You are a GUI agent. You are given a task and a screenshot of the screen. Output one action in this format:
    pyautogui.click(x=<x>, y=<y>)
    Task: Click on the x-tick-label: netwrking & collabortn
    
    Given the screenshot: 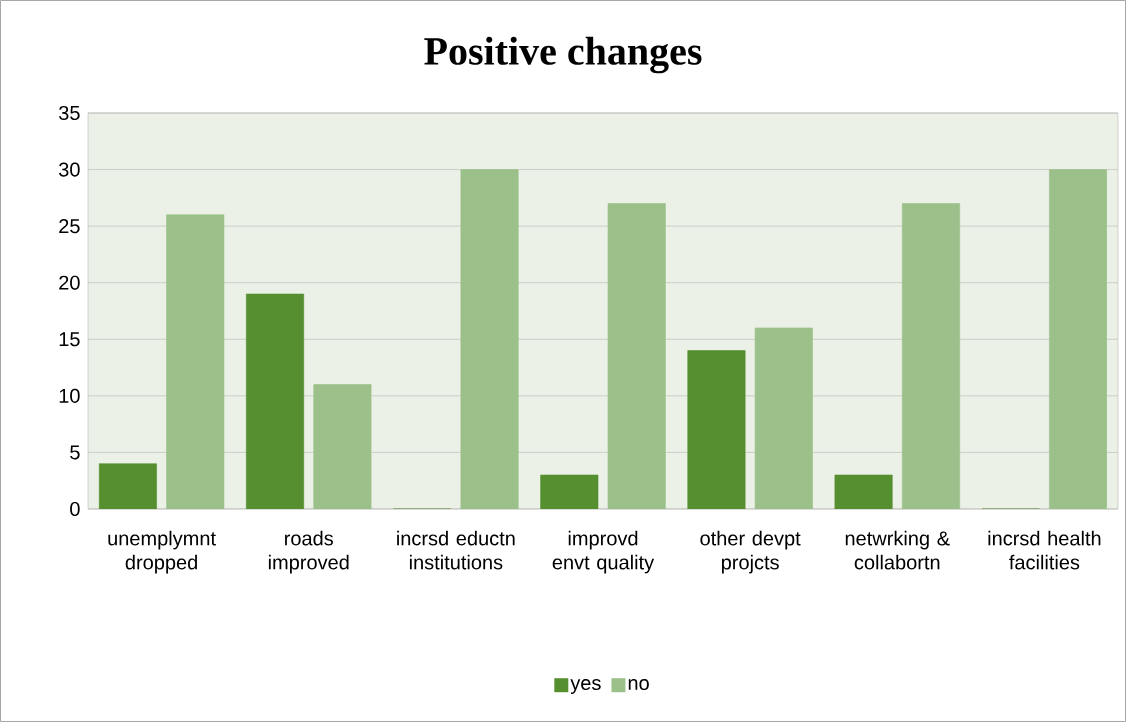 What is the action you would take?
    pyautogui.click(x=897, y=550)
    